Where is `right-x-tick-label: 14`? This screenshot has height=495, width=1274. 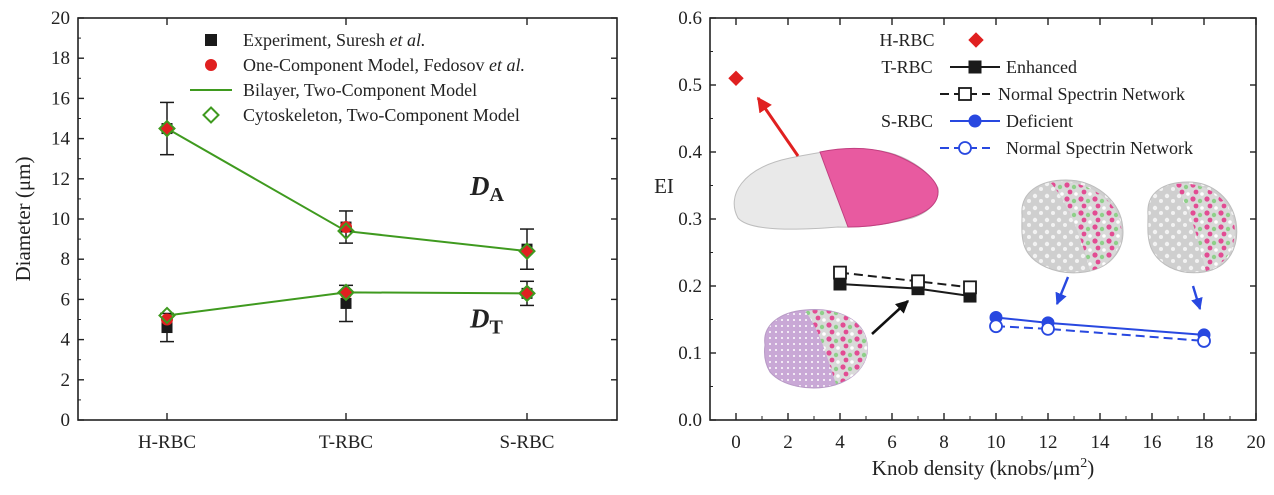 right-x-tick-label: 14 is located at coordinates (1101, 442).